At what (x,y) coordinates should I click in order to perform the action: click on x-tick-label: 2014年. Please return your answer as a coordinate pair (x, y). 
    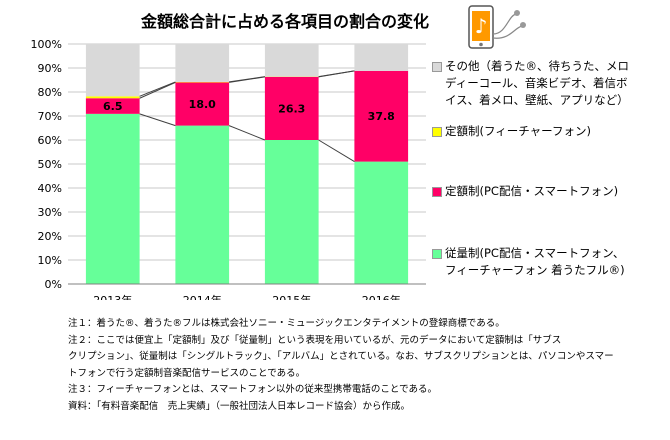
    Looking at the image, I should click on (202, 296).